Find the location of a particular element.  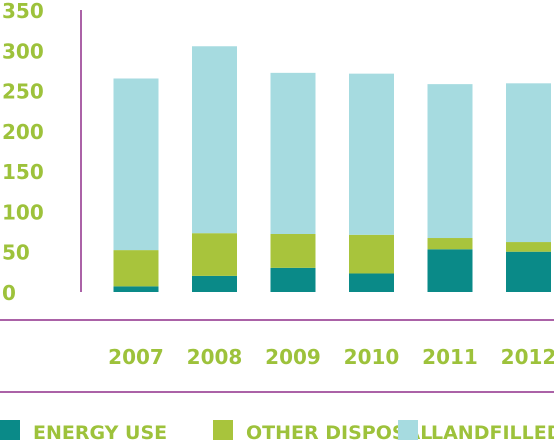

bar-segment-landfilled-2011 is located at coordinates (450, 161).